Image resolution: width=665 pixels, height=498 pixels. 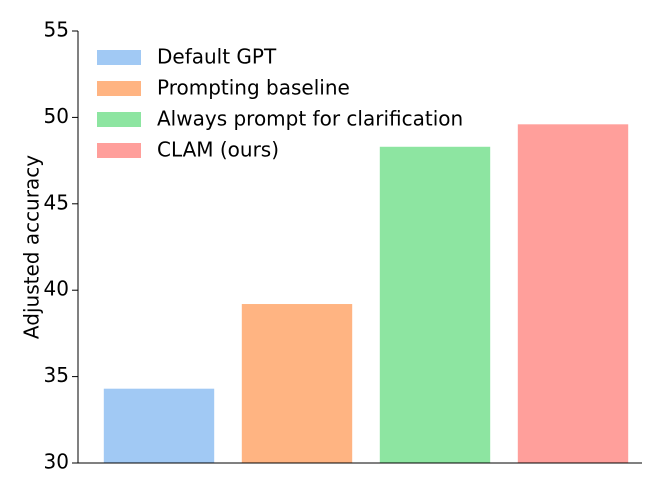 What do you see at coordinates (32, 247) in the screenshot?
I see `y-axis-label: Adjusted accuracy` at bounding box center [32, 247].